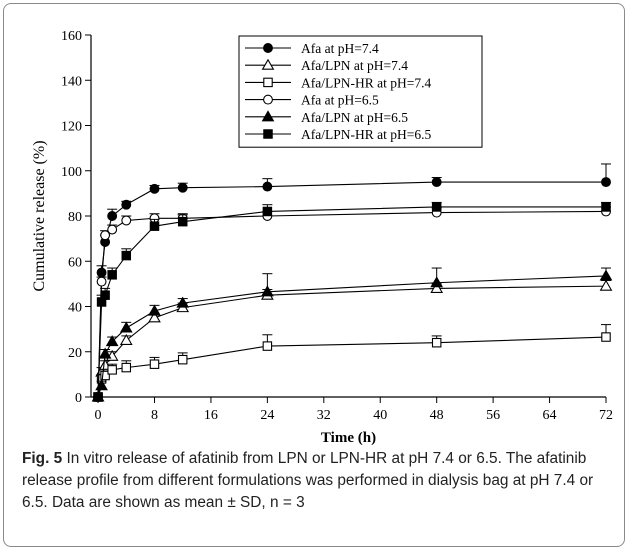 The width and height of the screenshot is (629, 550). Describe the element at coordinates (352, 367) in the screenshot. I see `series-line` at that location.